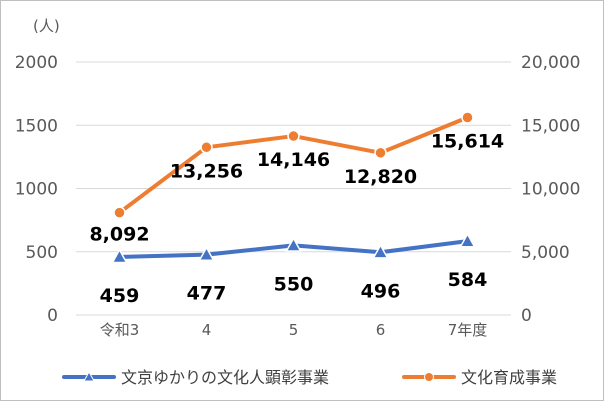  Describe the element at coordinates (526, 316) in the screenshot. I see `right-tick-label: 0` at that location.